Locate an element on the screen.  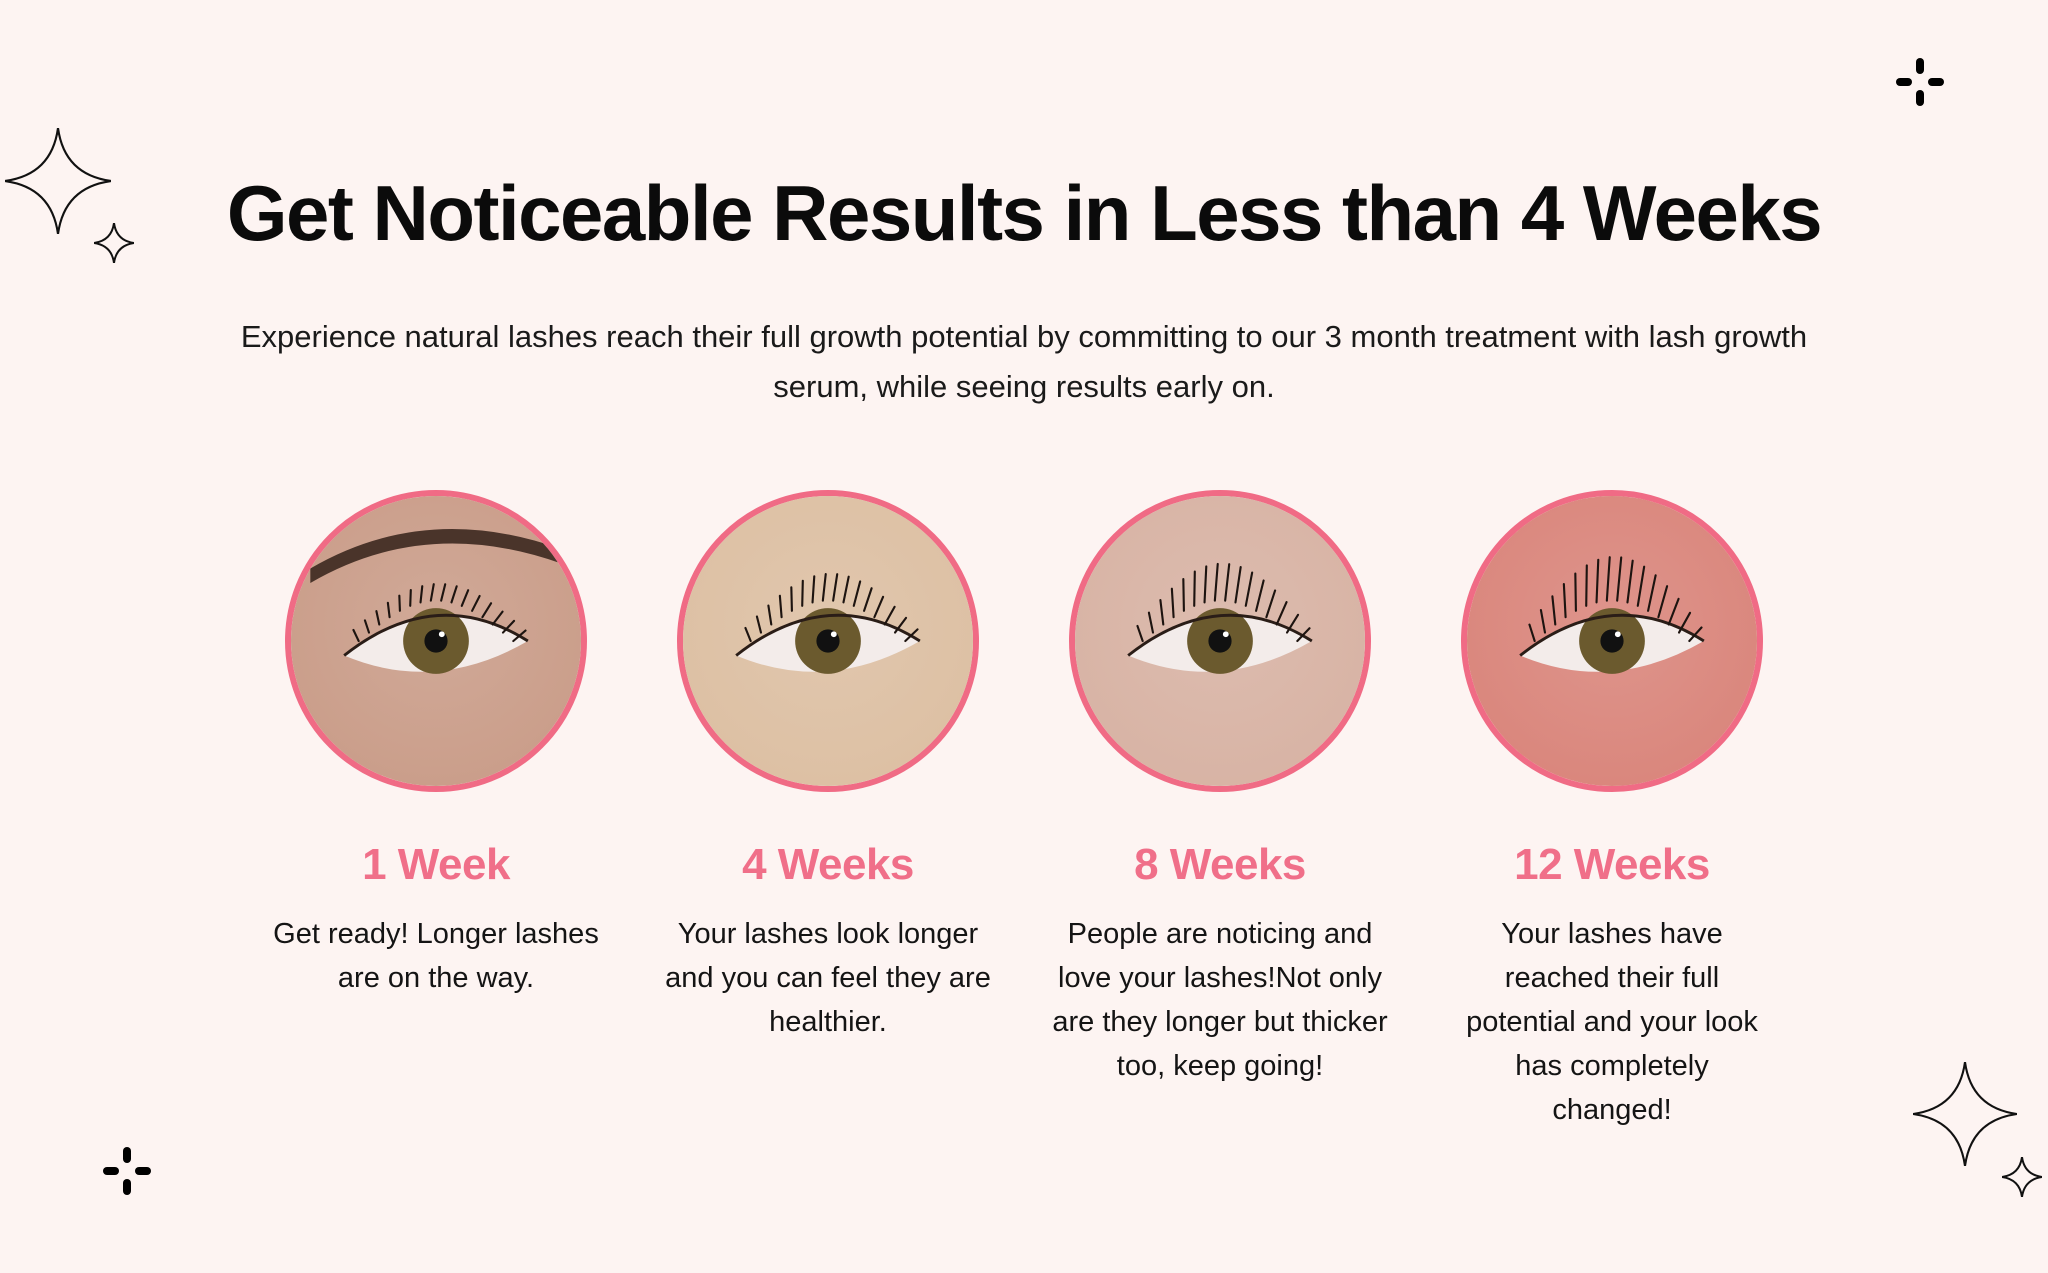
stage-label: 1 Week is located at coordinates (436, 864).